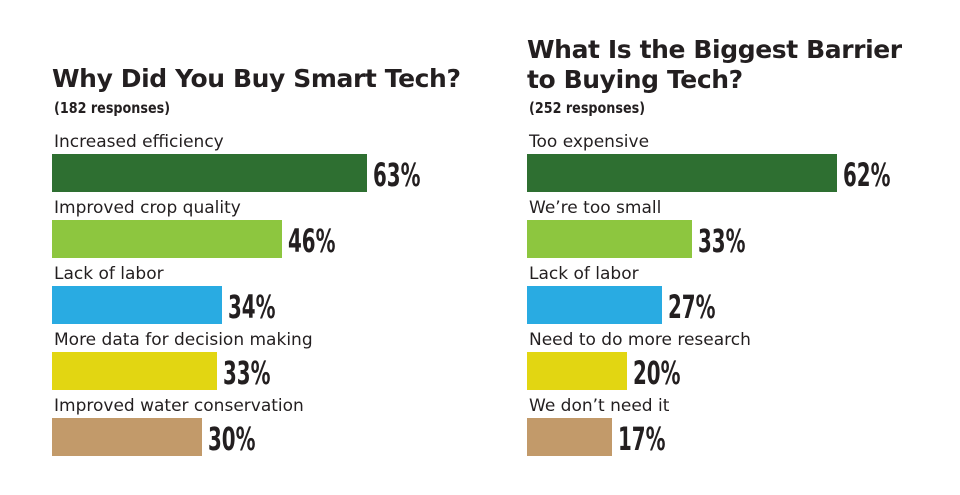  What do you see at coordinates (112, 108) in the screenshot?
I see `chart-subtitle: (182 responses)` at bounding box center [112, 108].